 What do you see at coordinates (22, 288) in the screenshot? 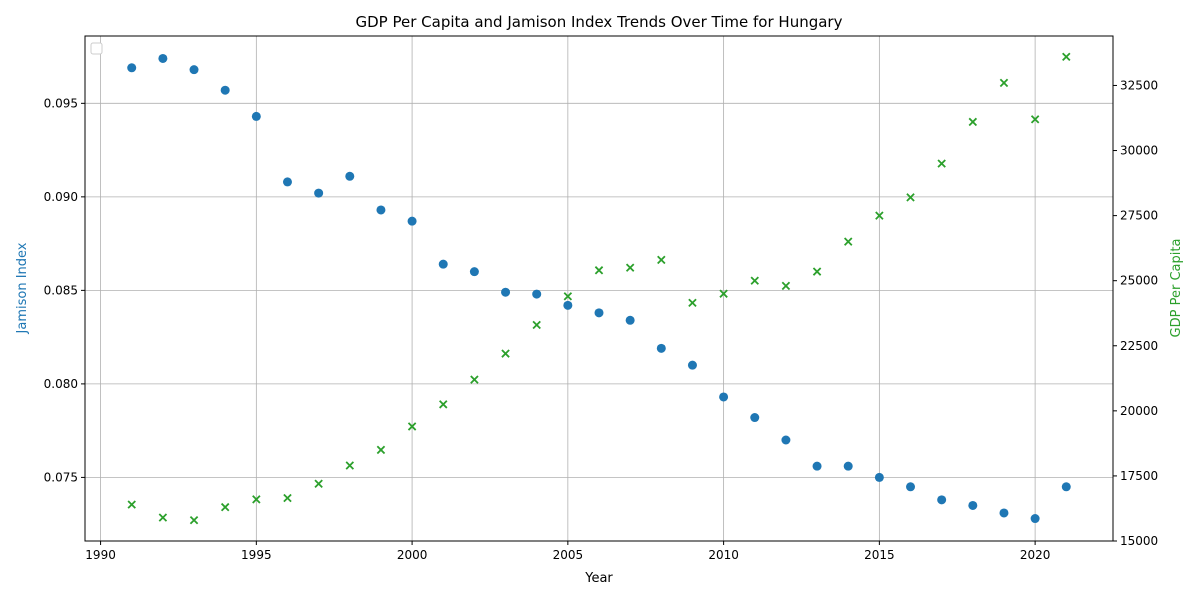
I see `y-axis-left-label: Jamison Index` at bounding box center [22, 288].